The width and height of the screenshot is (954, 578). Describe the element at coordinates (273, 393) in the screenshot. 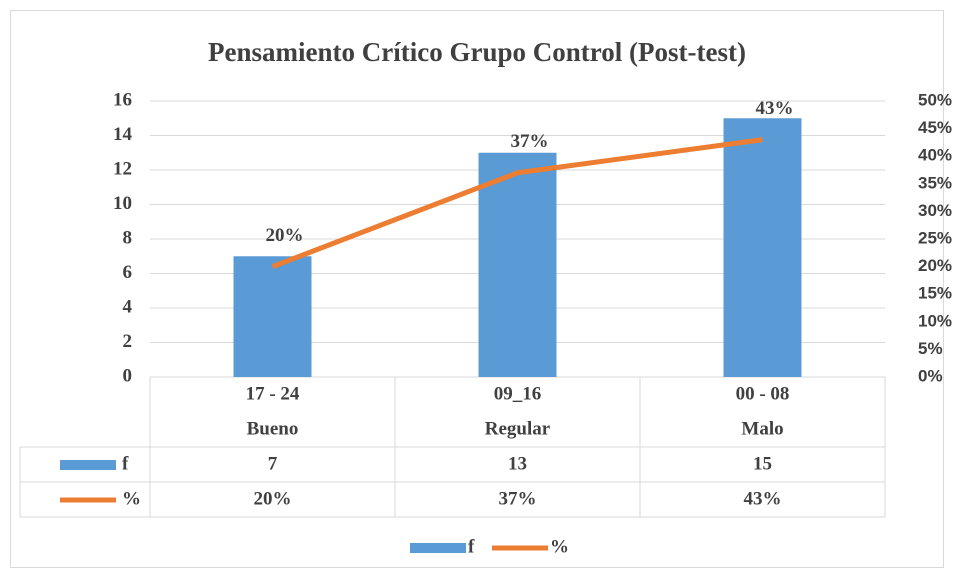

I see `x-tick-label: 17 - 24` at that location.